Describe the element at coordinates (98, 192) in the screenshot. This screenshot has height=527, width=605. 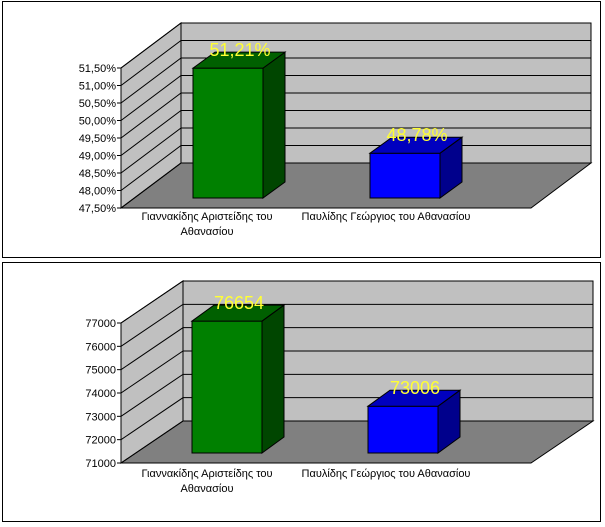
I see `y-tick-label: 48,00%` at that location.